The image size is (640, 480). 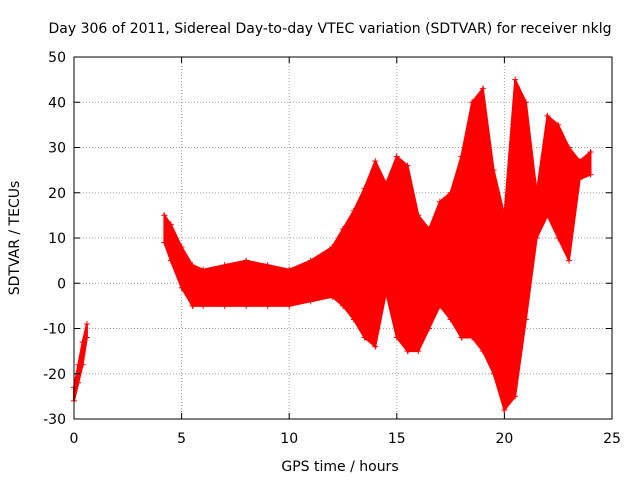 What do you see at coordinates (57, 58) in the screenshot?
I see `y-tick-label: 50` at bounding box center [57, 58].